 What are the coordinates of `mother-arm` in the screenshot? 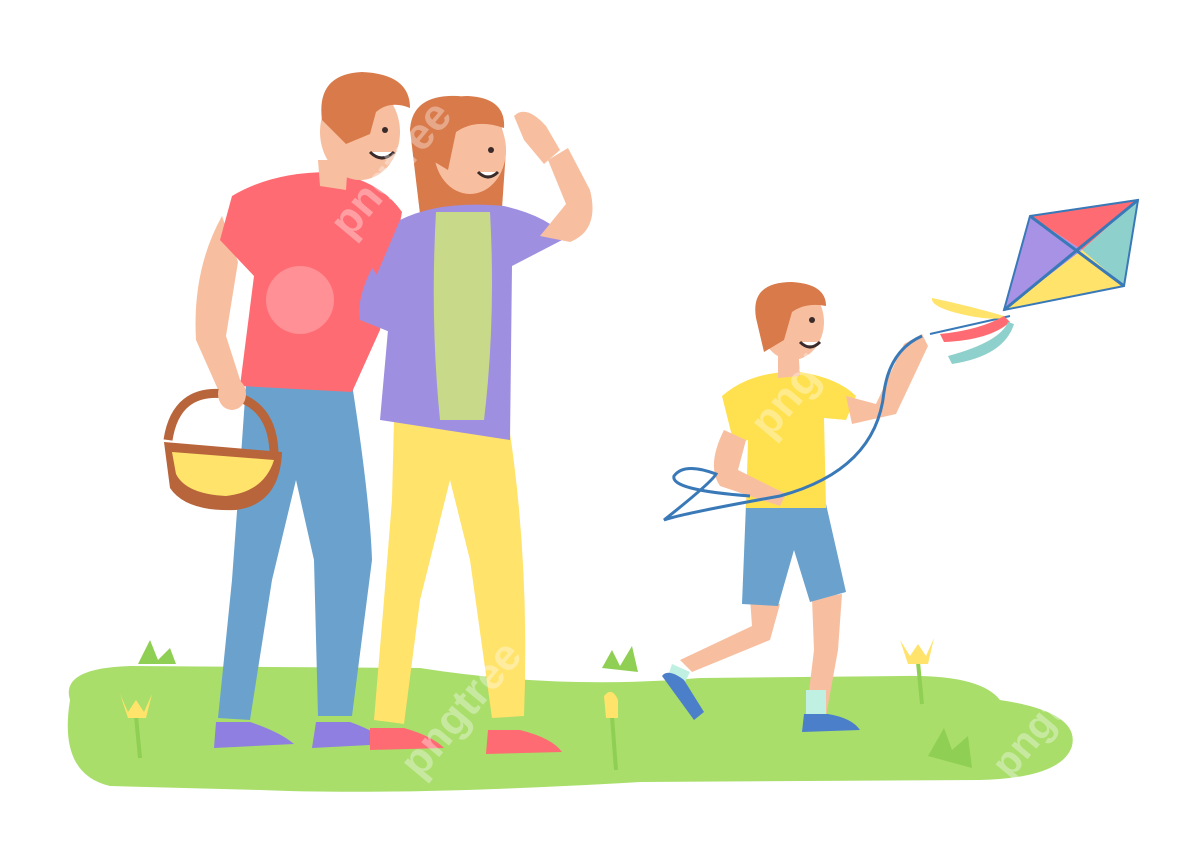 It's located at (384, 302).